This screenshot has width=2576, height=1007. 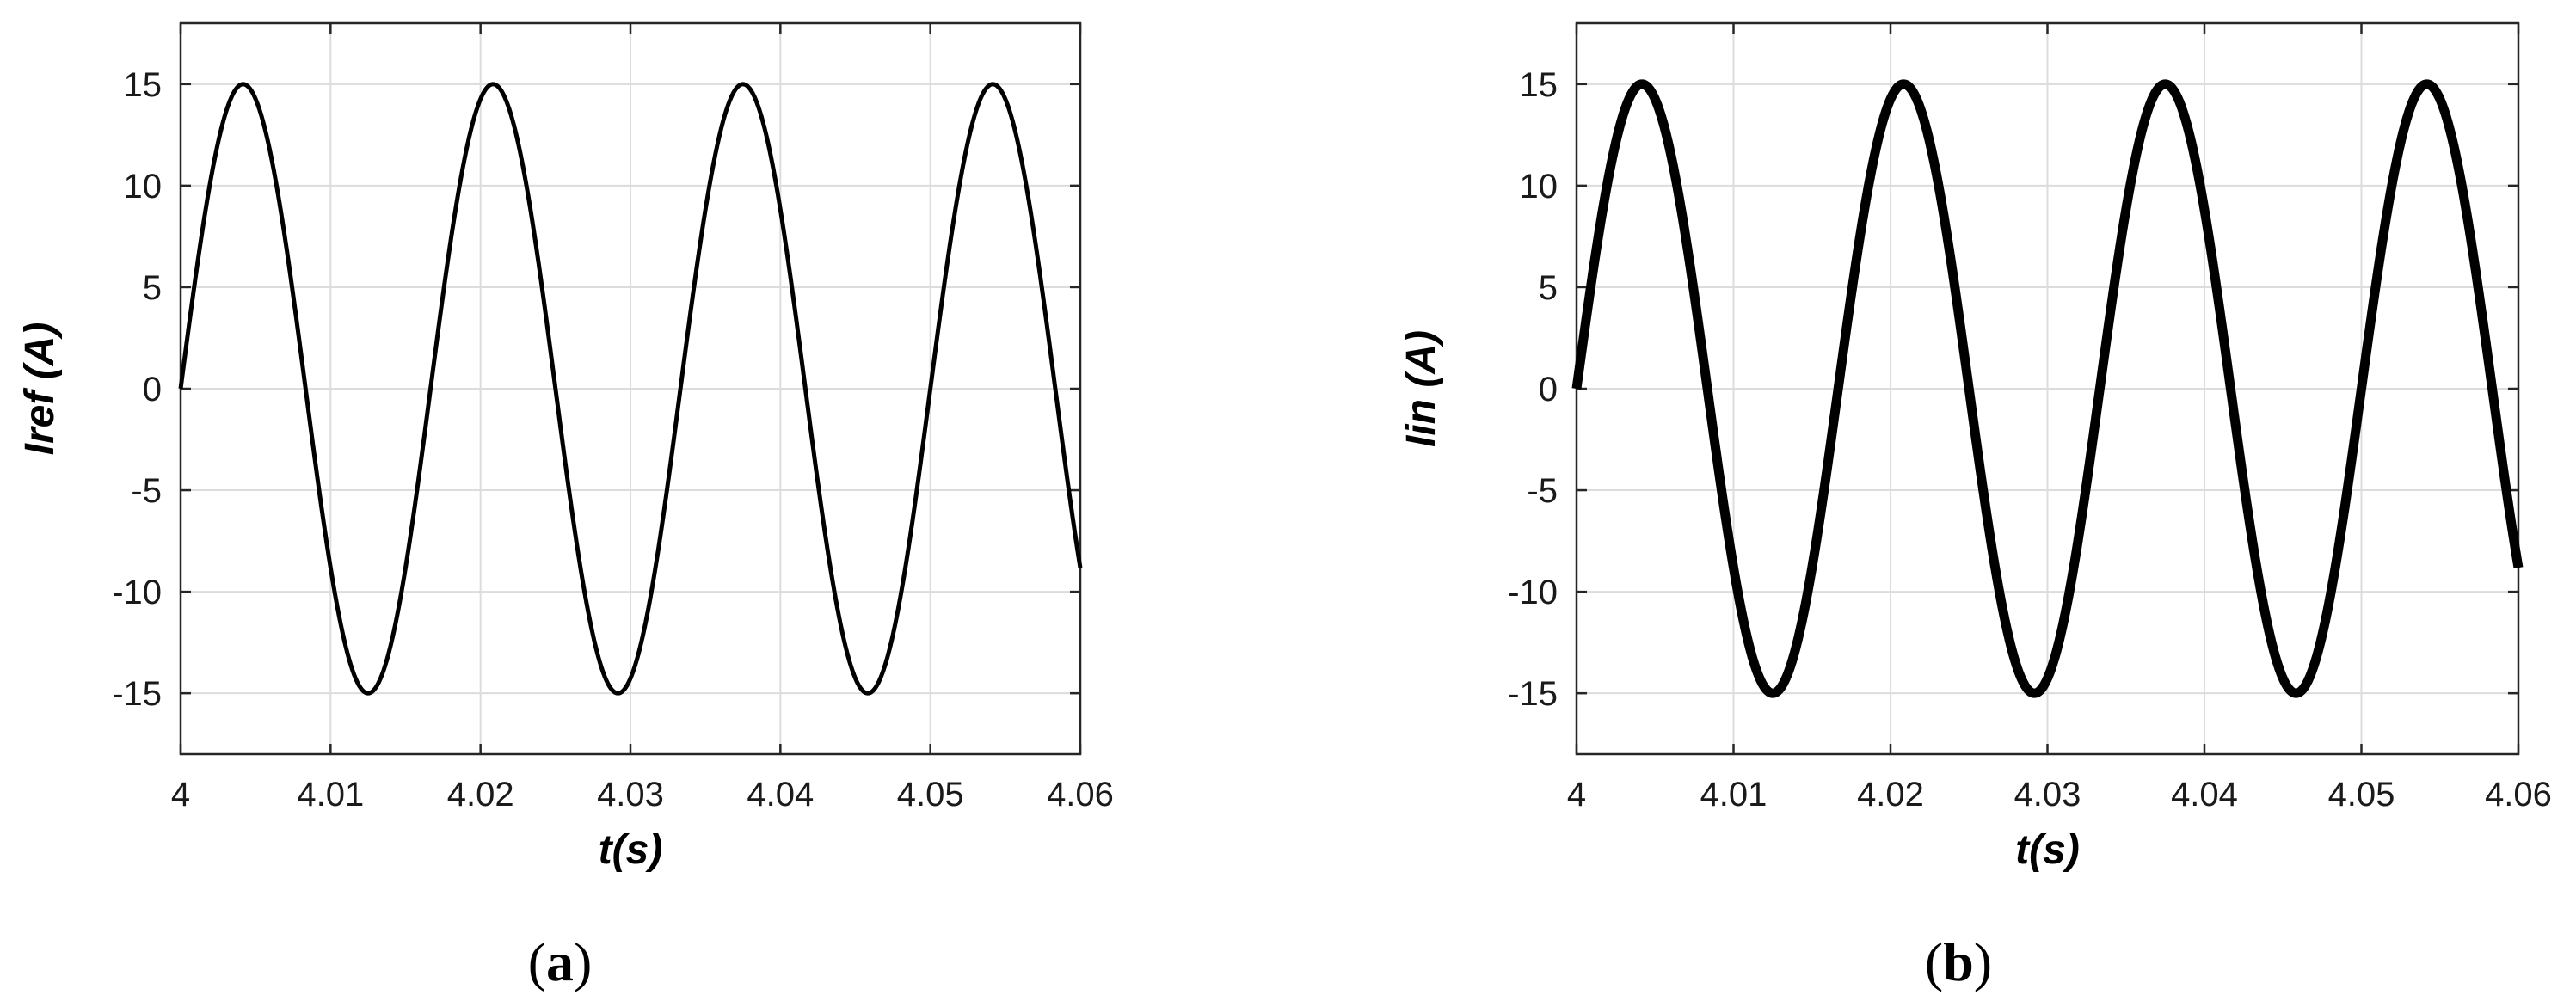 I want to click on chart-a-y-tick-label: 15, so click(x=143, y=85).